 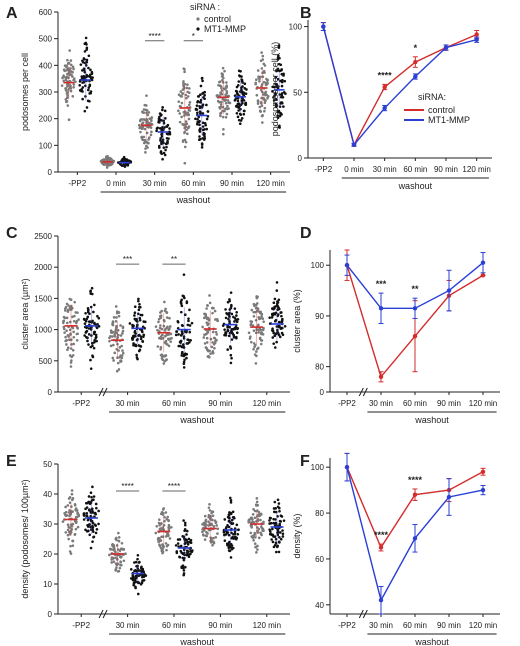 I want to click on y-tick-label: 100, so click(x=296, y=27).